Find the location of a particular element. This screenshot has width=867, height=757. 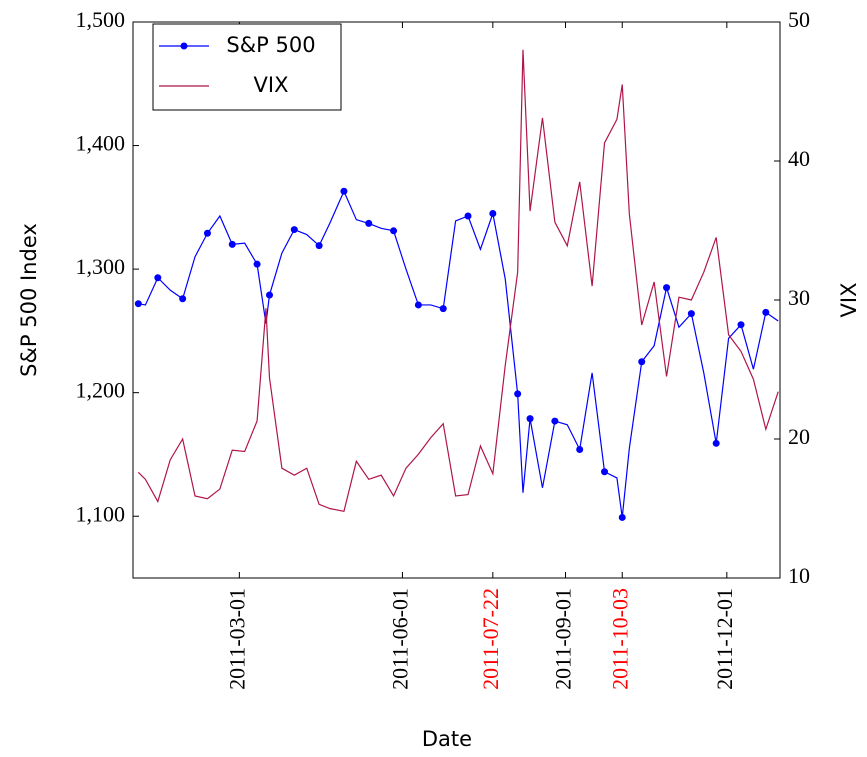

x-tick-label: 2011-12-01 is located at coordinates (724, 639).